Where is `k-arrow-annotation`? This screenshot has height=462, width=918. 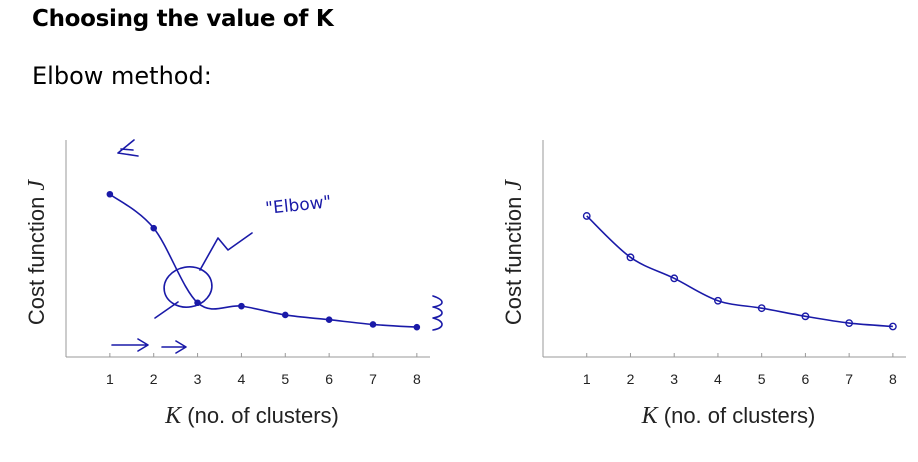
k-arrow-annotation is located at coordinates (128, 148).